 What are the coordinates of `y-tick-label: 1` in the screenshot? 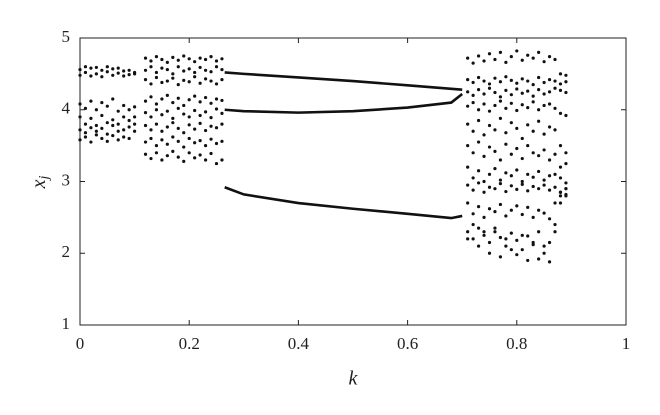 It's located at (66, 323).